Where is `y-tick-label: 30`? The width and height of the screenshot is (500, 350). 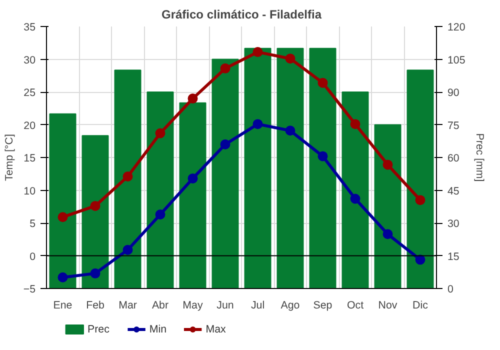 y-tick-label: 30 is located at coordinates (30, 60).